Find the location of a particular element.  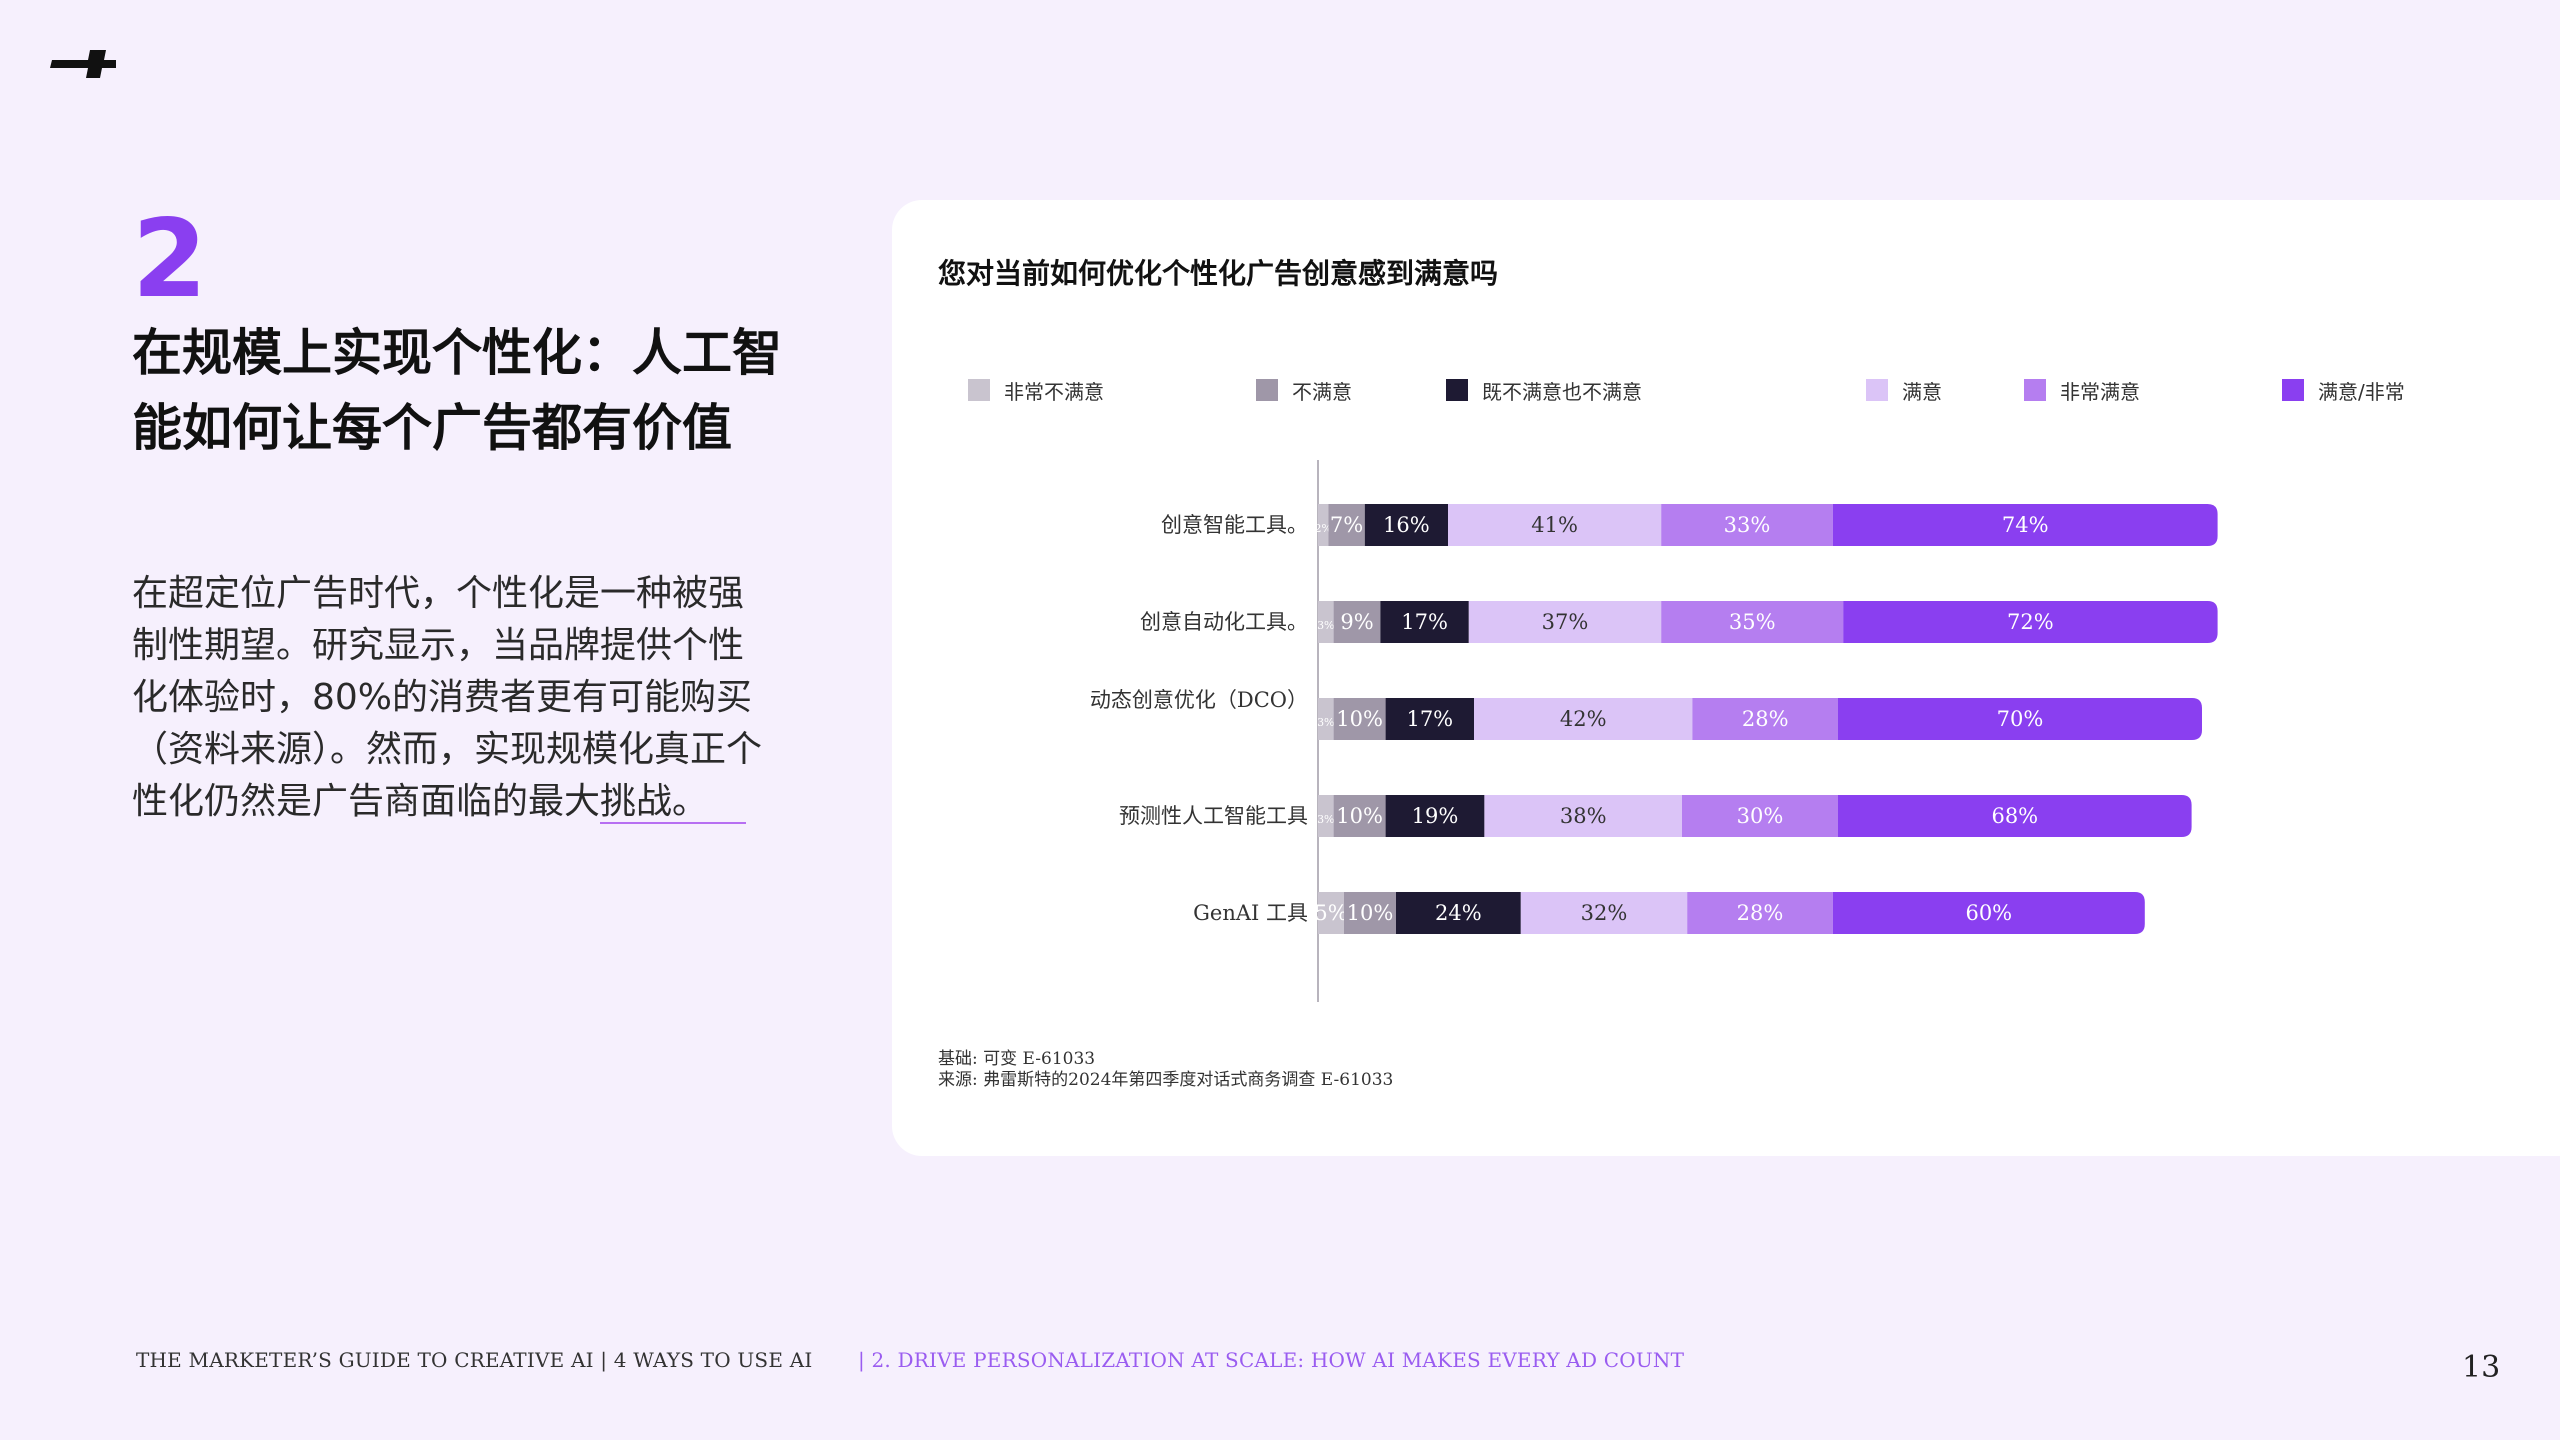

data-label: 30% is located at coordinates (1760, 816).